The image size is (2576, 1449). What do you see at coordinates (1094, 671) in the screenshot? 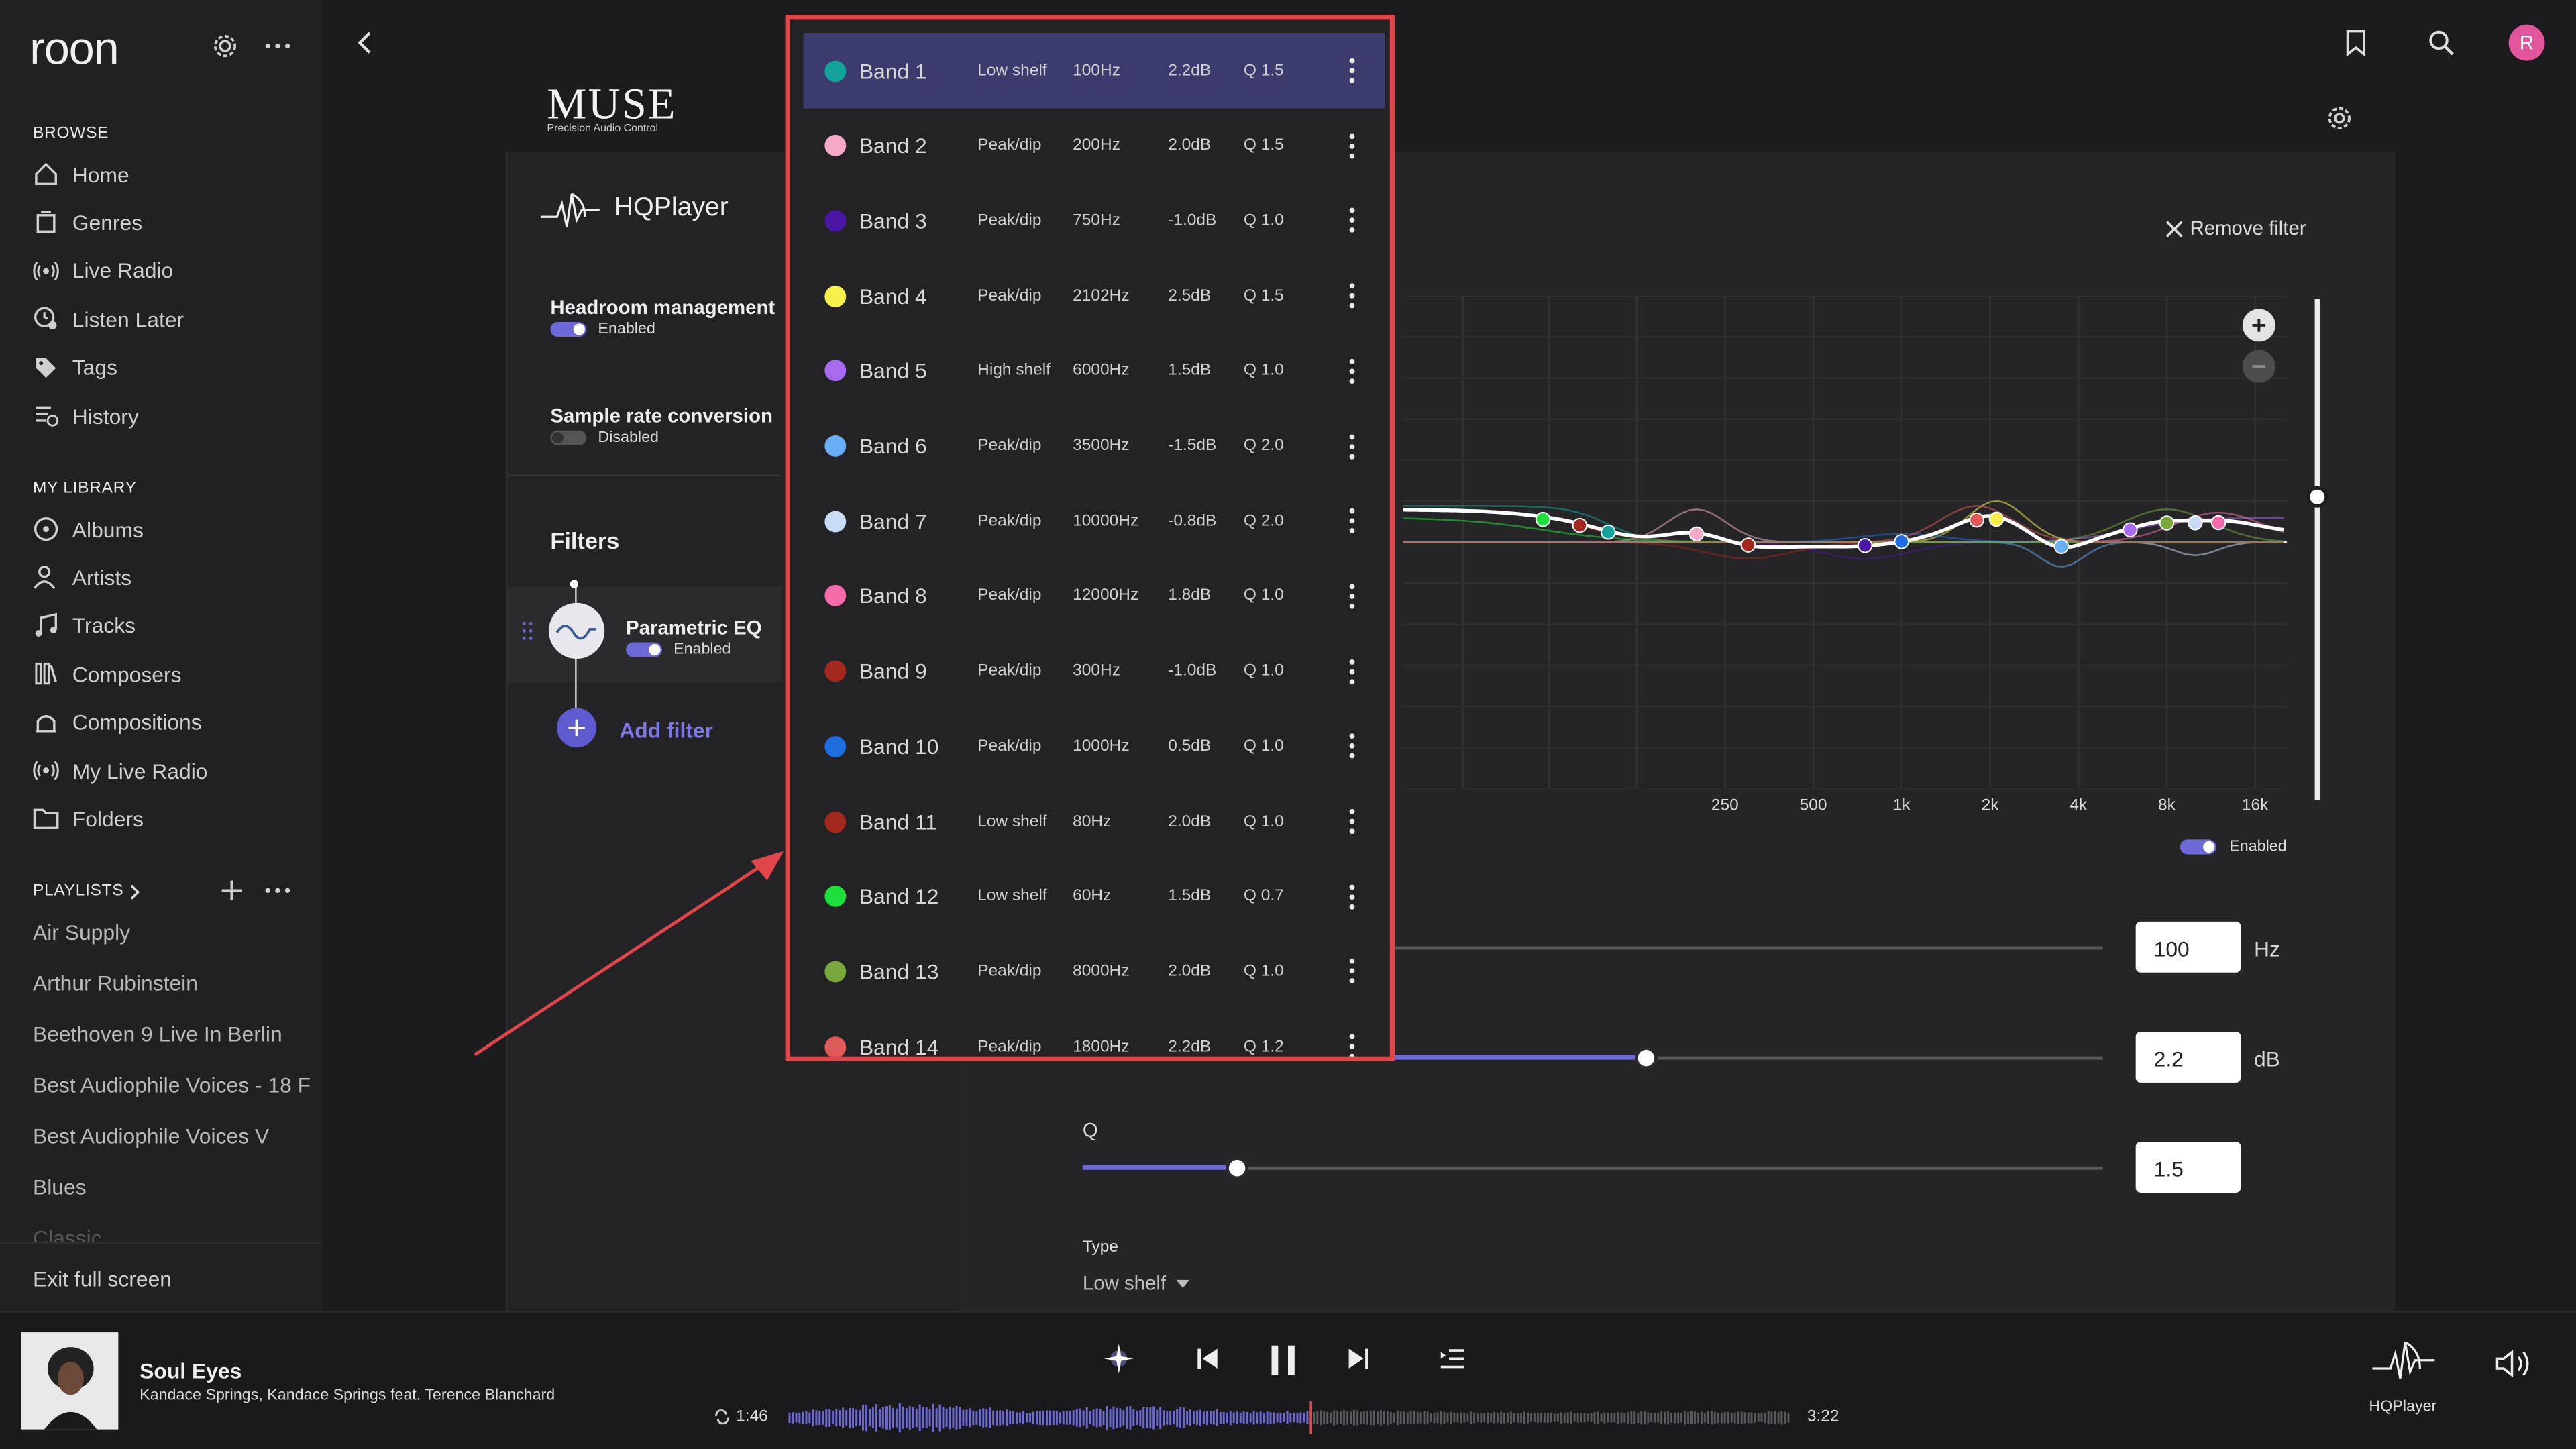
I see `band-row: Band 9 Peak/dip 300Hz -1.0dB Q 1.0` at bounding box center [1094, 671].